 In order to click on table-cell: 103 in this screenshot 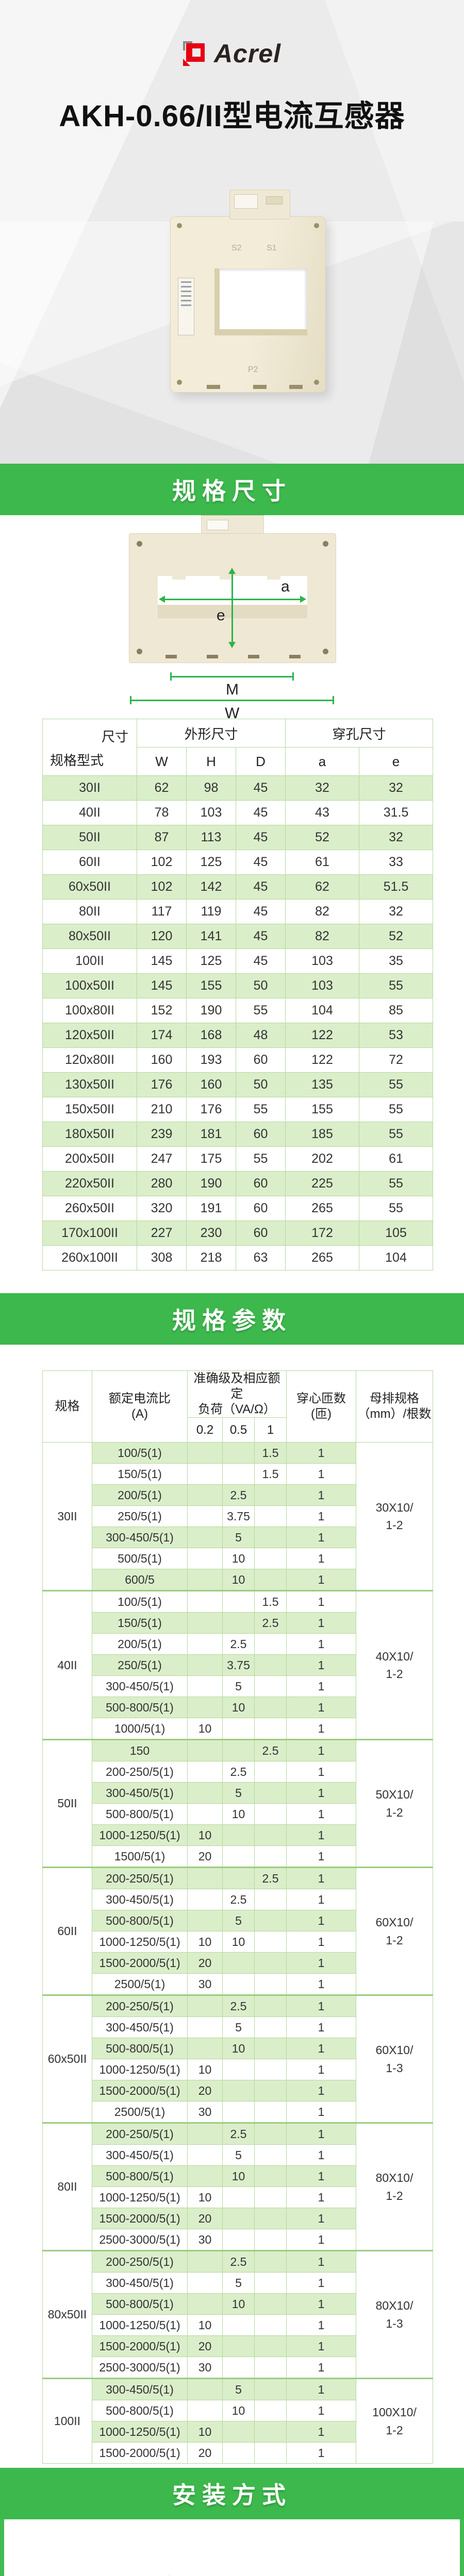, I will do `click(322, 961)`.